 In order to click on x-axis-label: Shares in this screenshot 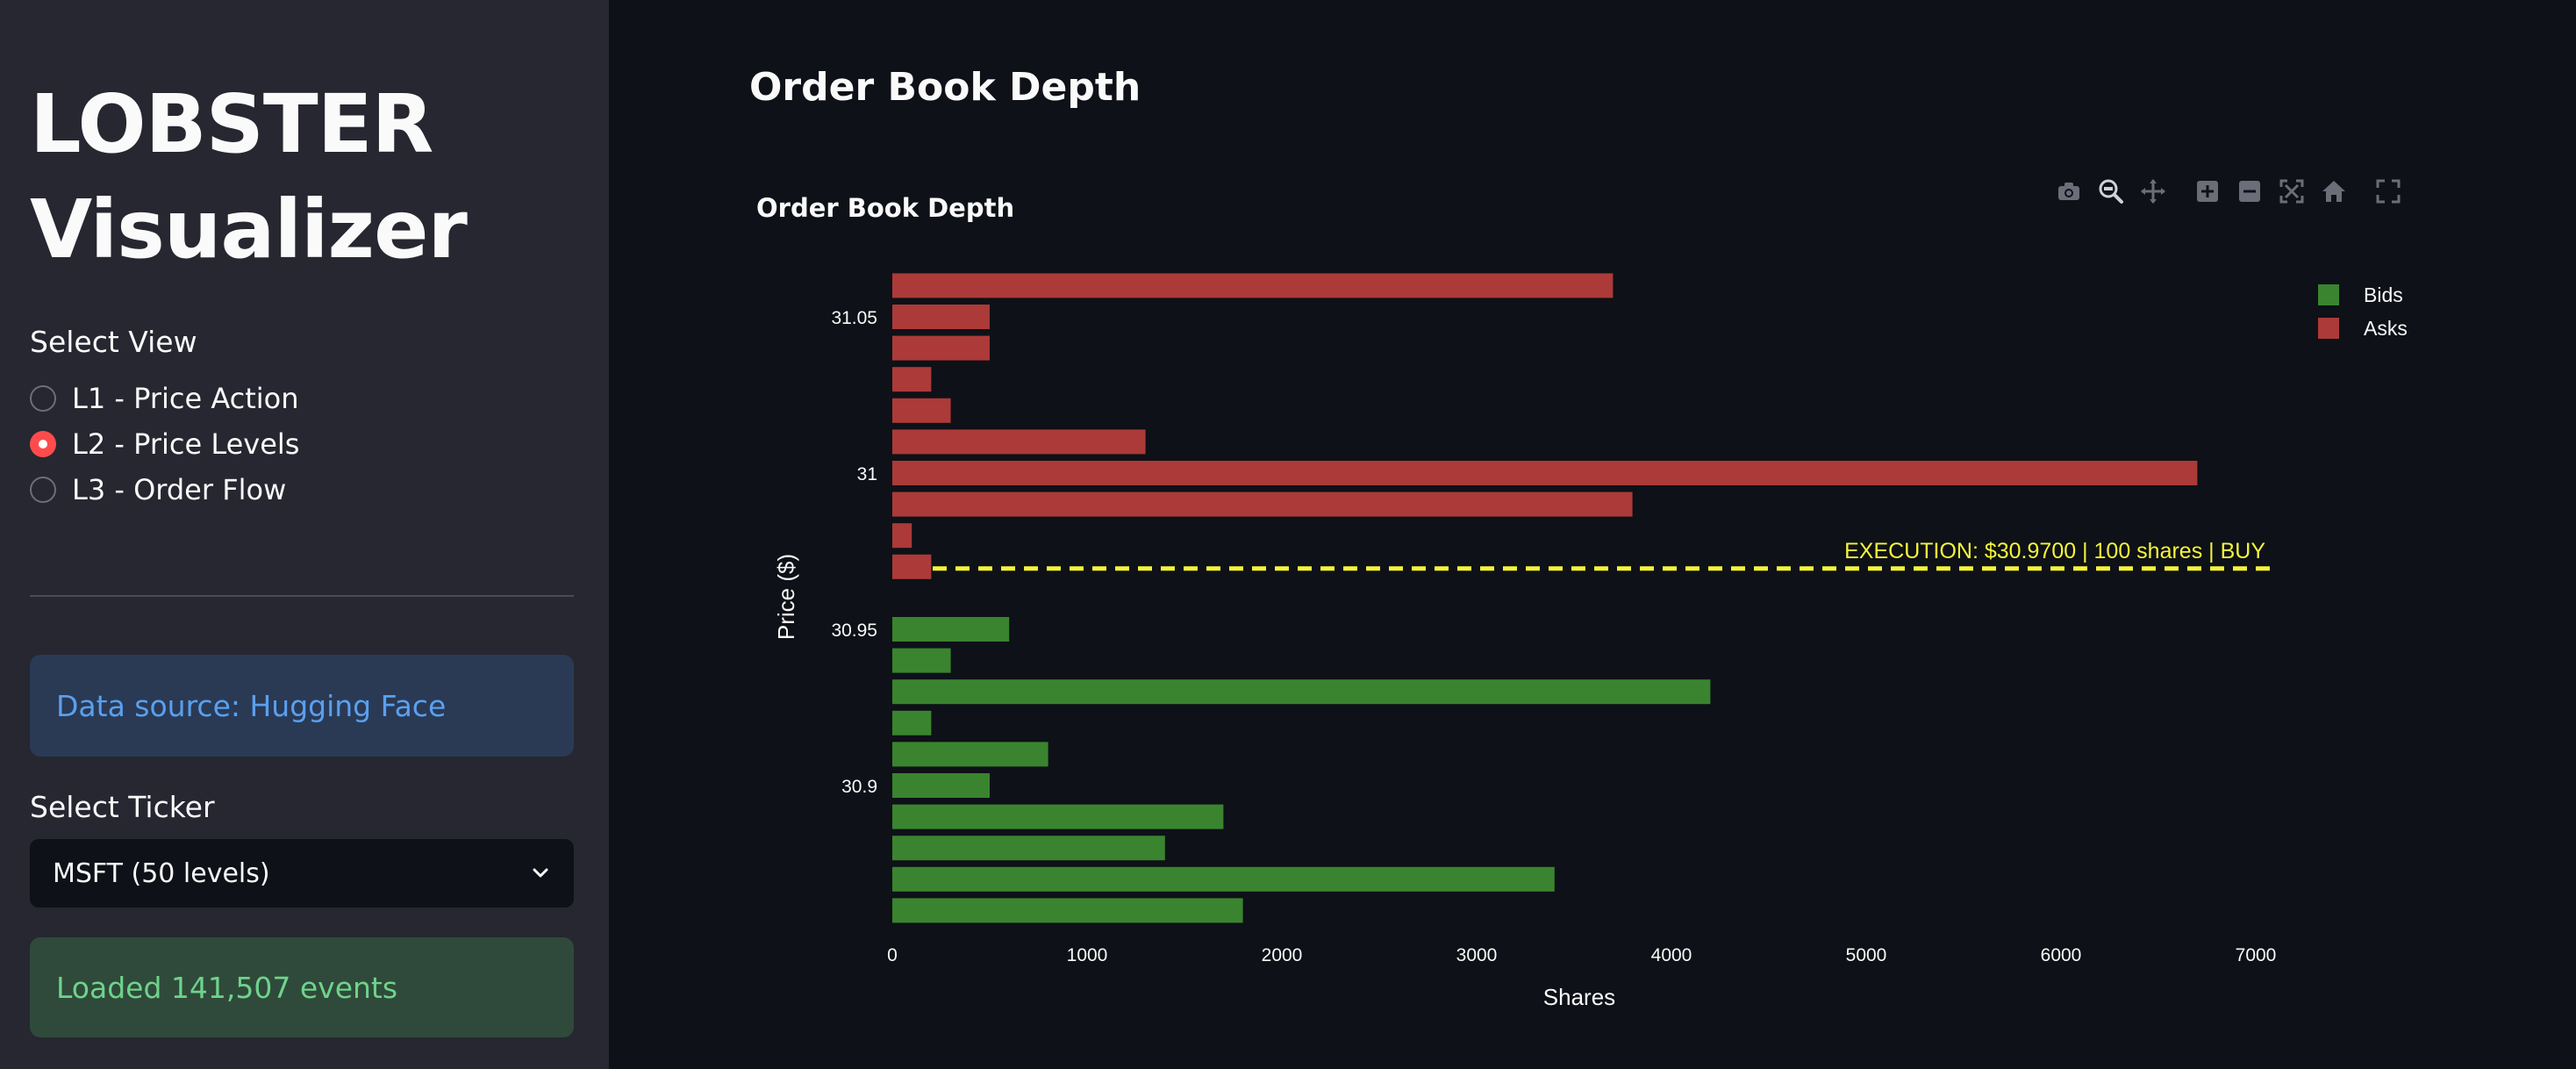, I will do `click(1579, 997)`.